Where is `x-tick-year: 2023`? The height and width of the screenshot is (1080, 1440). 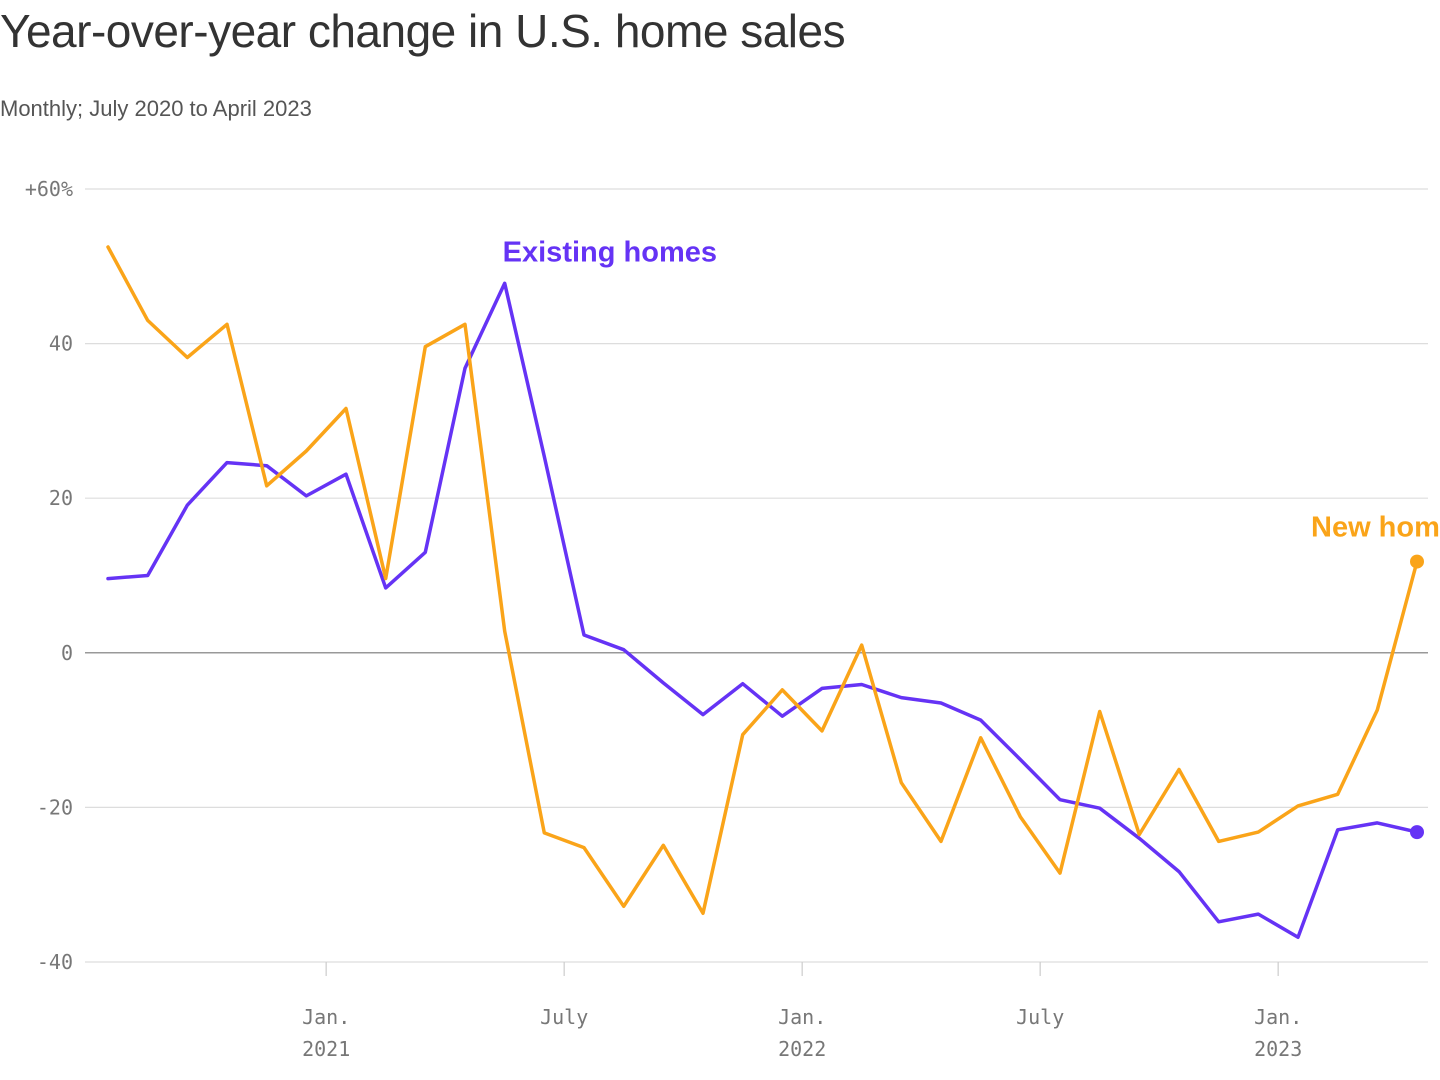 x-tick-year: 2023 is located at coordinates (1278, 1049).